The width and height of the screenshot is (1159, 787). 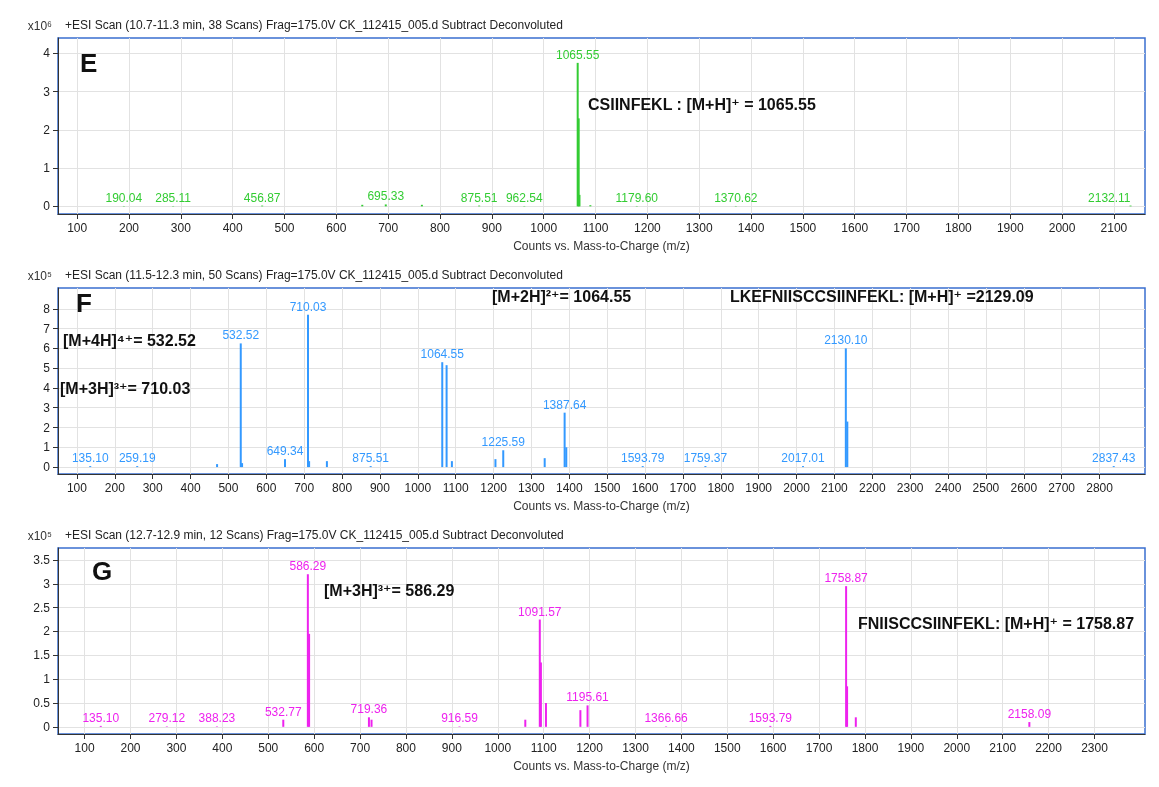 What do you see at coordinates (1095, 748) in the screenshot?
I see `x-tick-label: 2300` at bounding box center [1095, 748].